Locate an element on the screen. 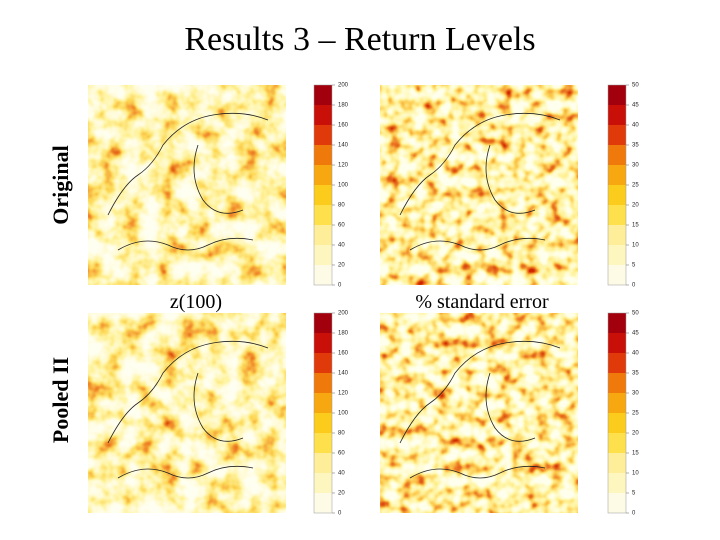  slide-title: Results 3 – Return Levels is located at coordinates (359, 39).